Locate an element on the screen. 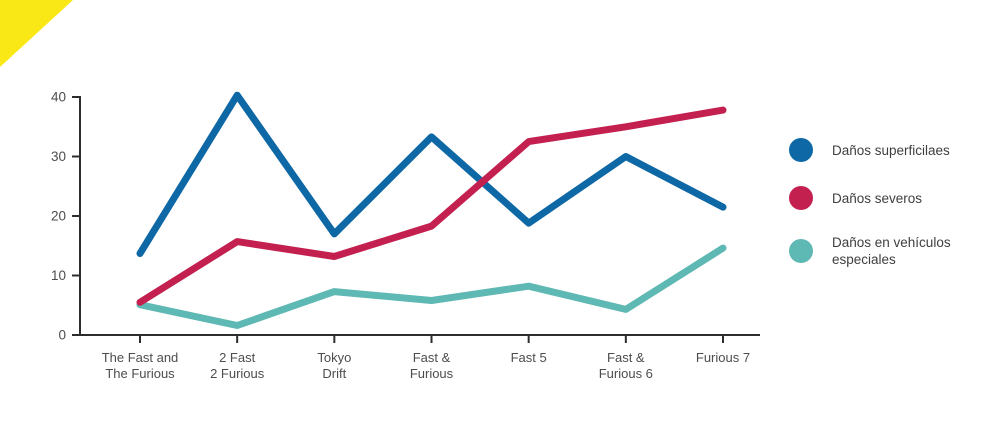 The image size is (1000, 438). legend-swatch-teal-icon is located at coordinates (801, 251).